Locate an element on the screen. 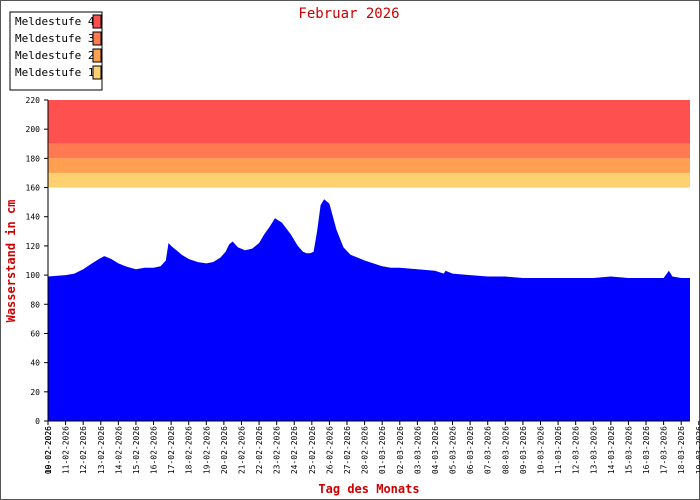 The image size is (700, 500). x-tick-label: 16-03-2026 is located at coordinates (646, 450).